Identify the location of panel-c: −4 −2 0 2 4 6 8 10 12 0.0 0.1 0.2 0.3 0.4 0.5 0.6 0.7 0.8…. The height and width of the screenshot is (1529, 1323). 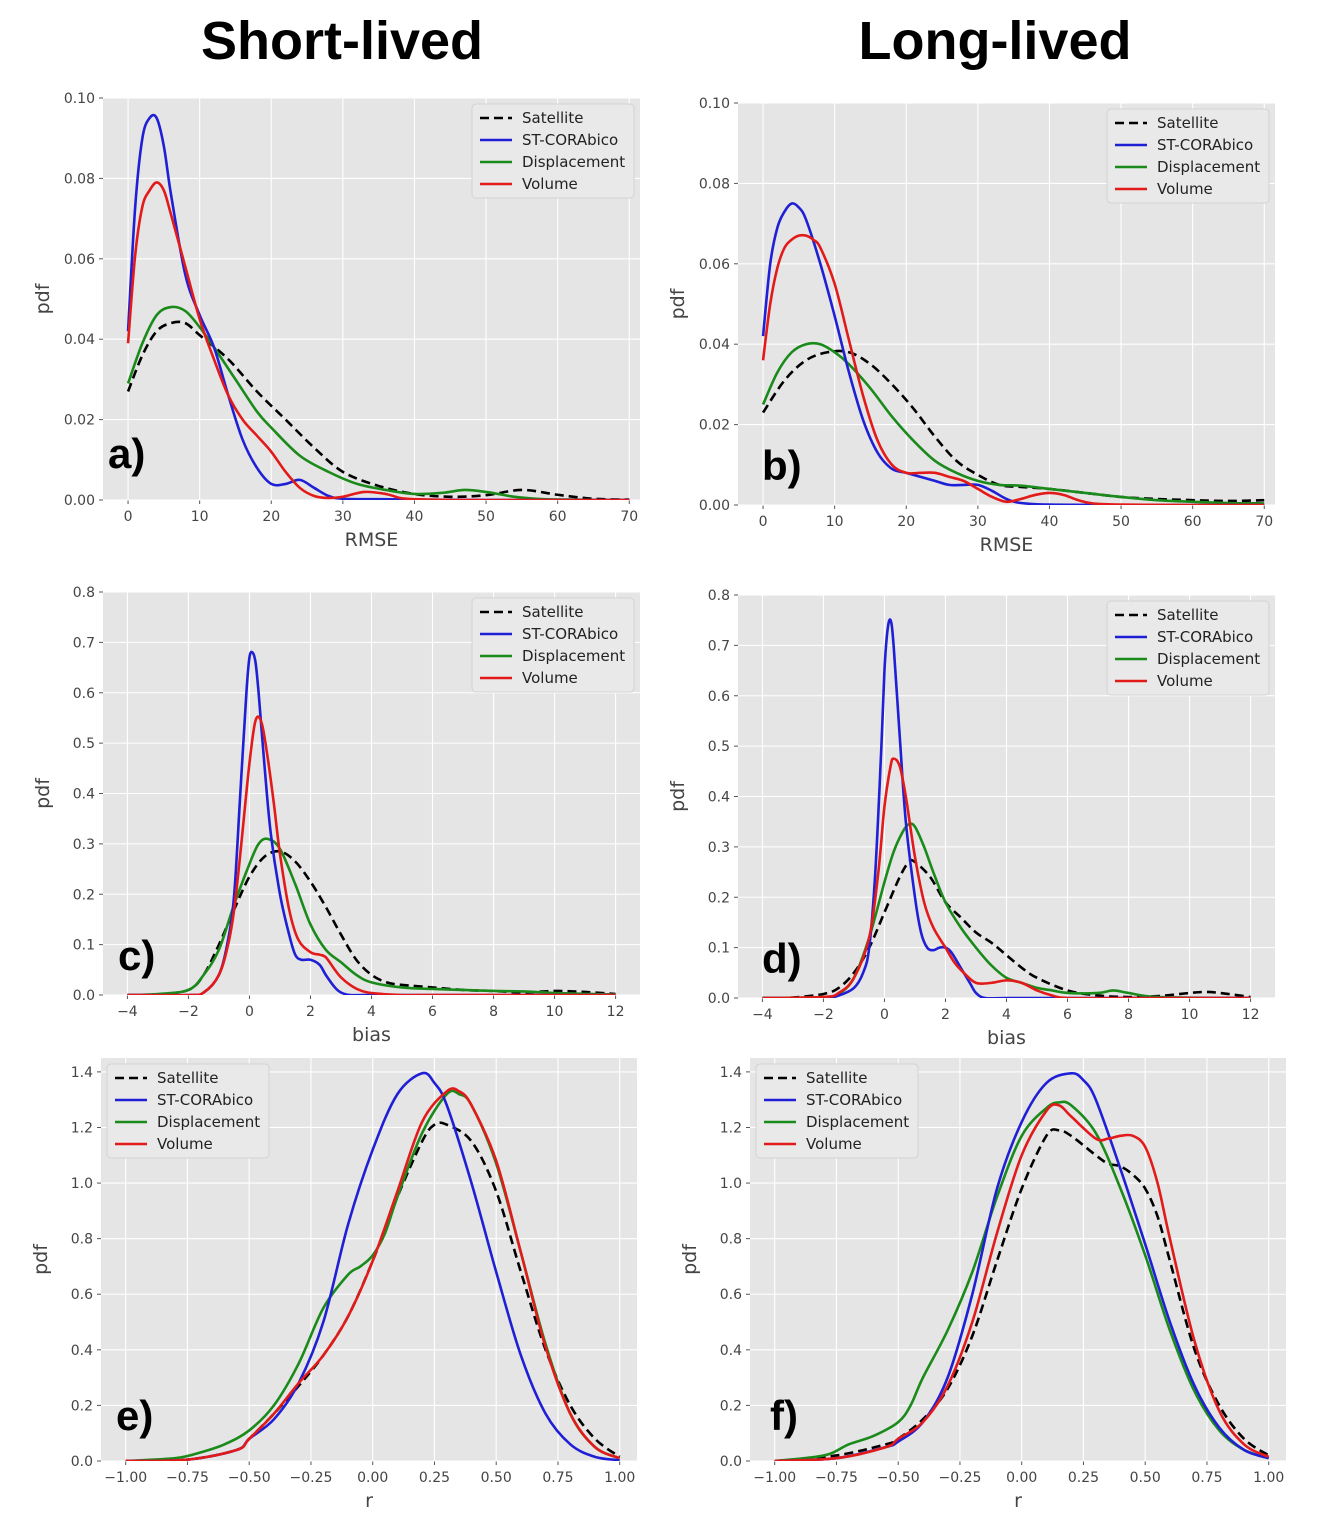
(336, 815).